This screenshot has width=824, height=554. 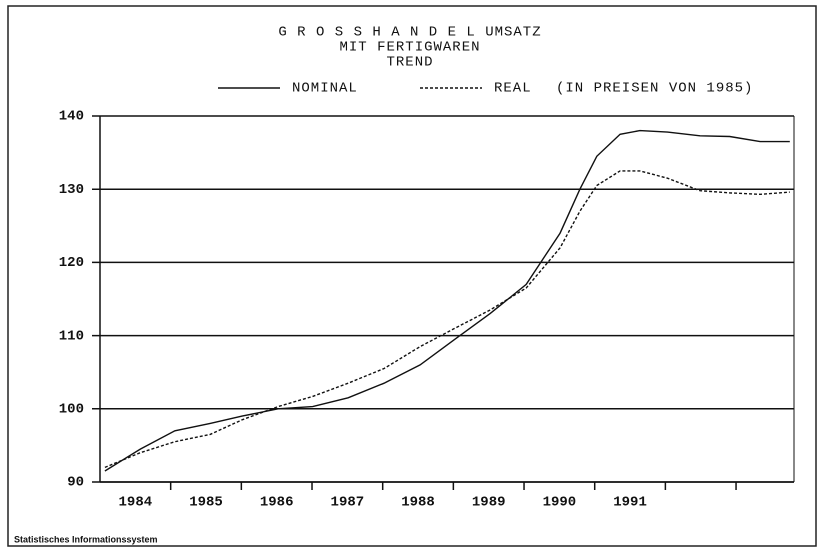 I want to click on legend-label: NOMINAL, so click(x=325, y=89).